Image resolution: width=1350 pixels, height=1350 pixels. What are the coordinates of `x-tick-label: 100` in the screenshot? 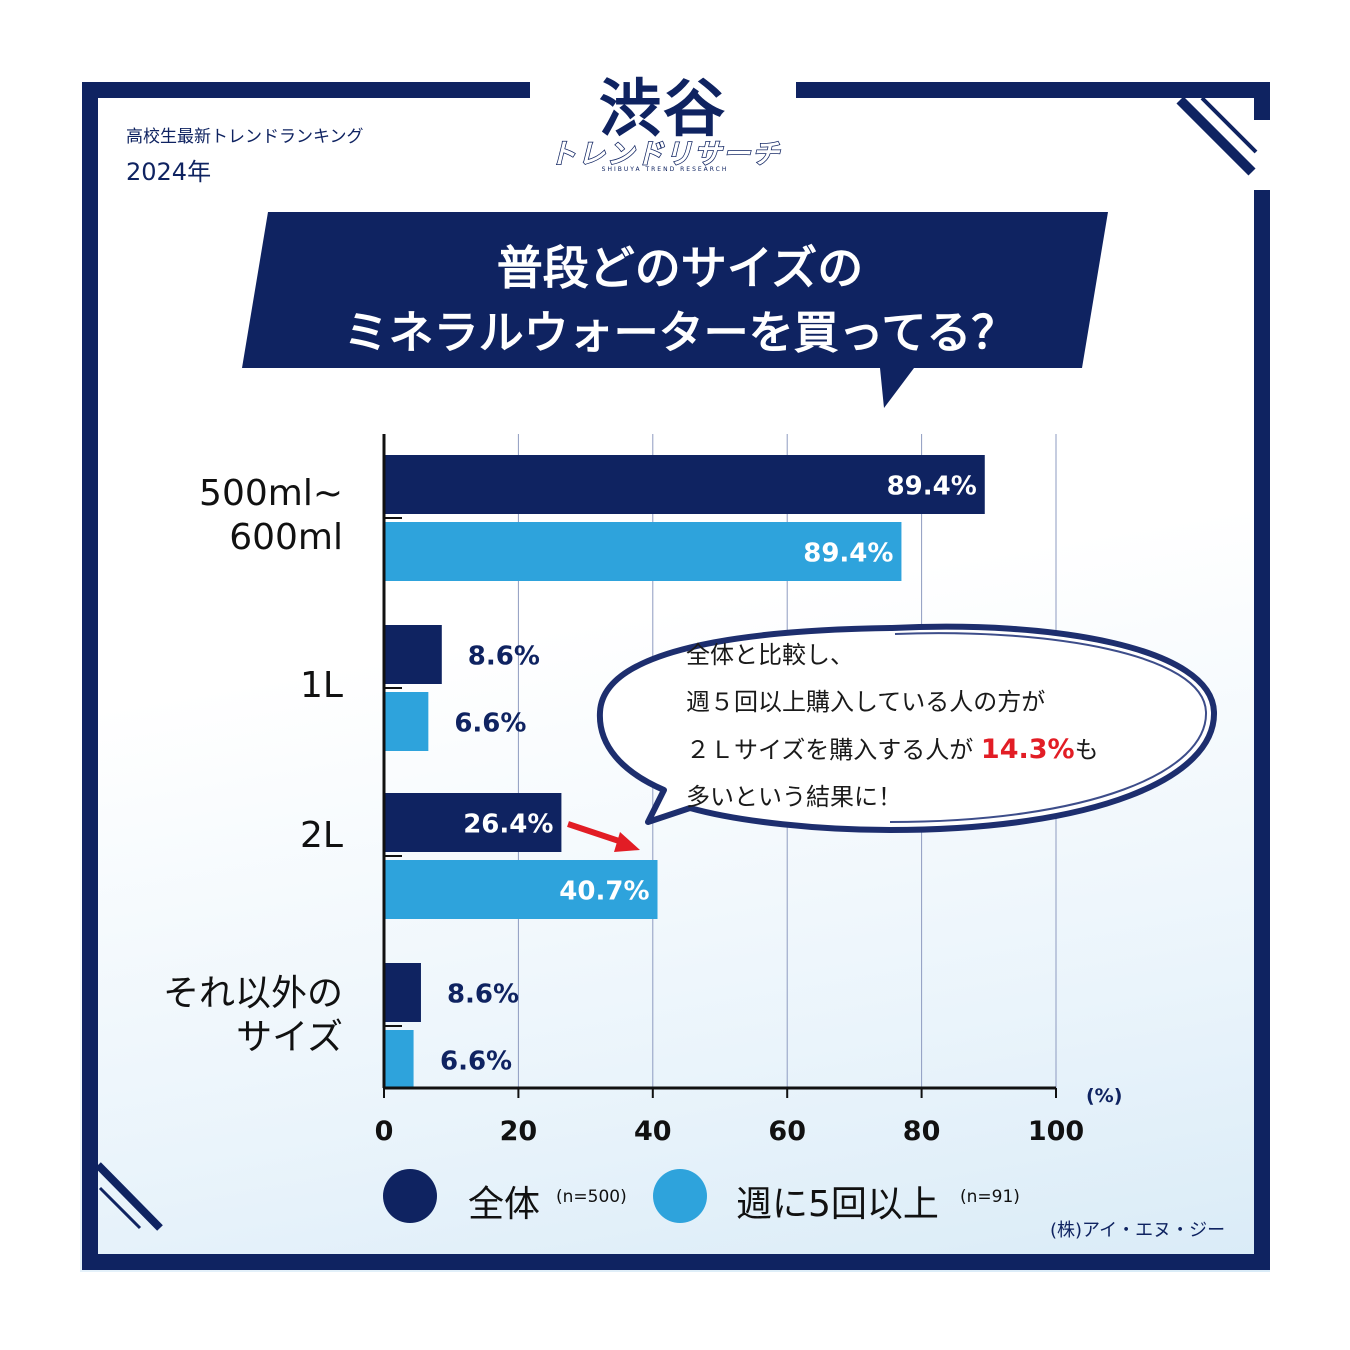 It's located at (1056, 1131).